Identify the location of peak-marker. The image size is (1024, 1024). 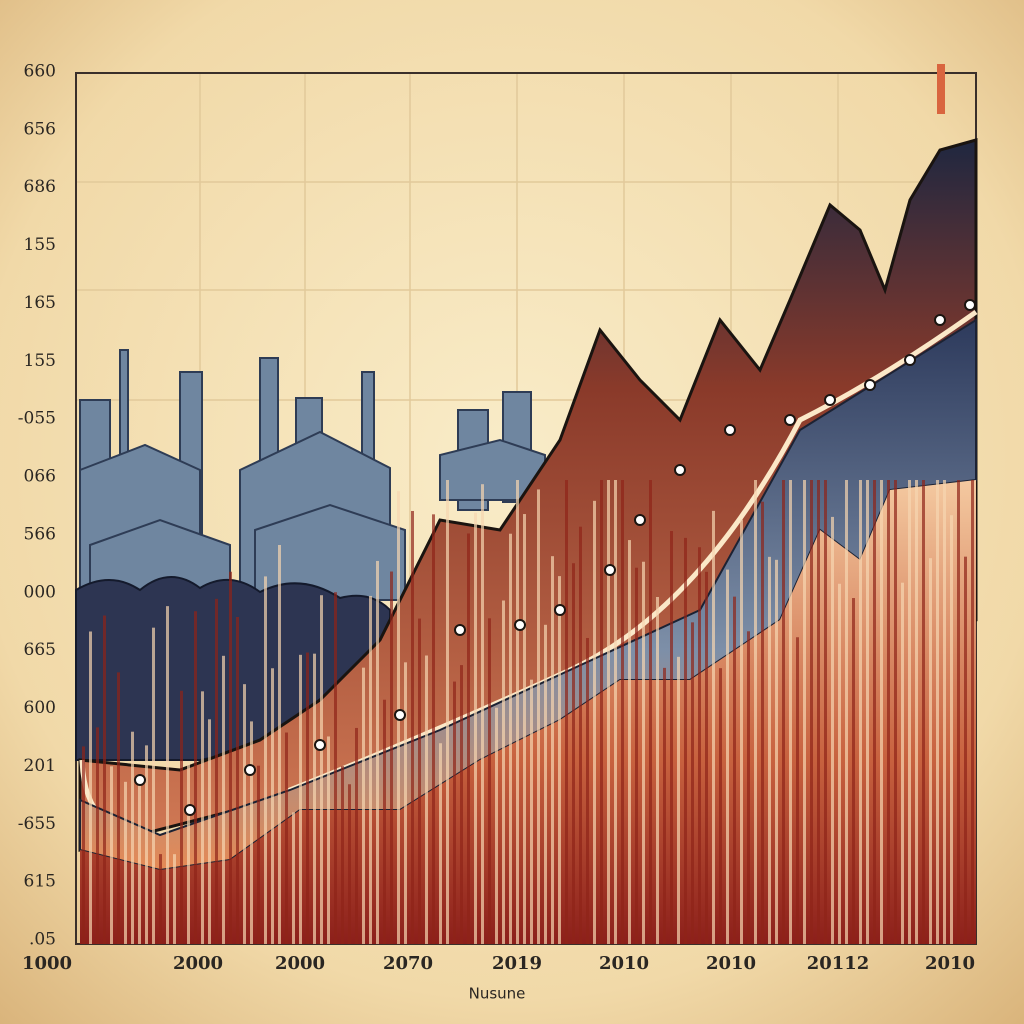
(941, 89).